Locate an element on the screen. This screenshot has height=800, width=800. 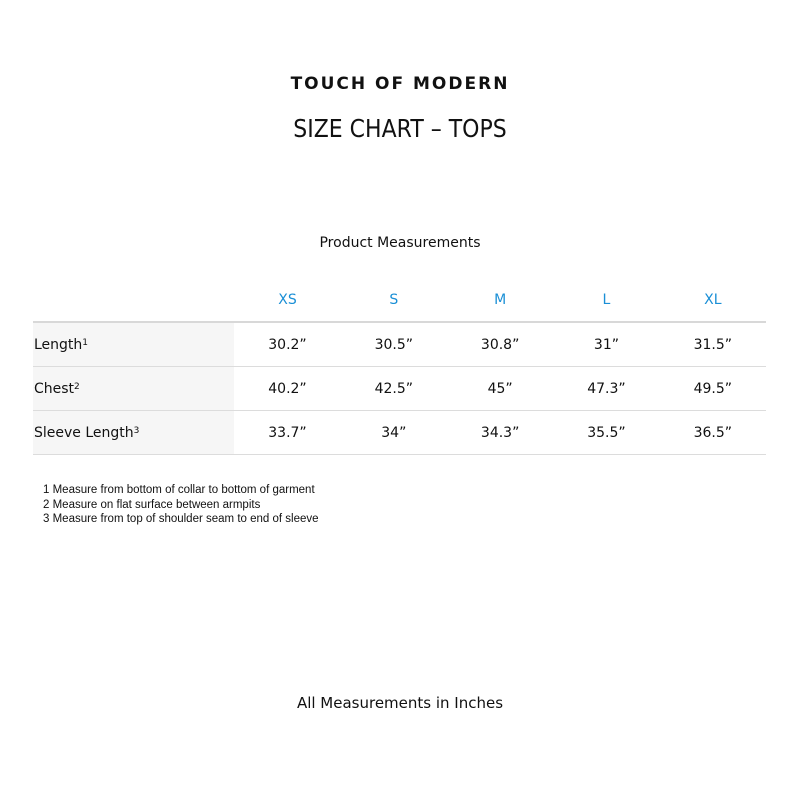
row-label-text: Chest is located at coordinates (54, 388).